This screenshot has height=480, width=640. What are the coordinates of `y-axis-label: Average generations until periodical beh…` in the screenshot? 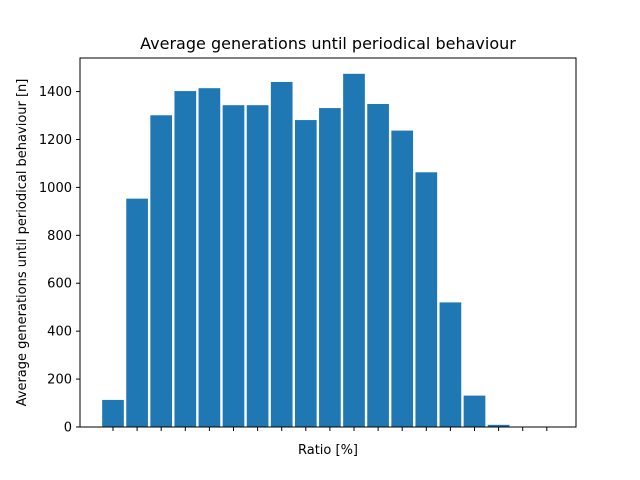 It's located at (22, 243).